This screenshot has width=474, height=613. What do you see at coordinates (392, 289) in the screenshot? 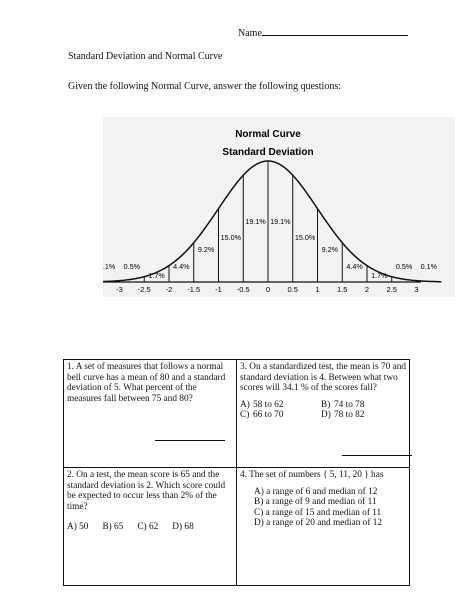
I see `x-tick-label: 2.5` at bounding box center [392, 289].